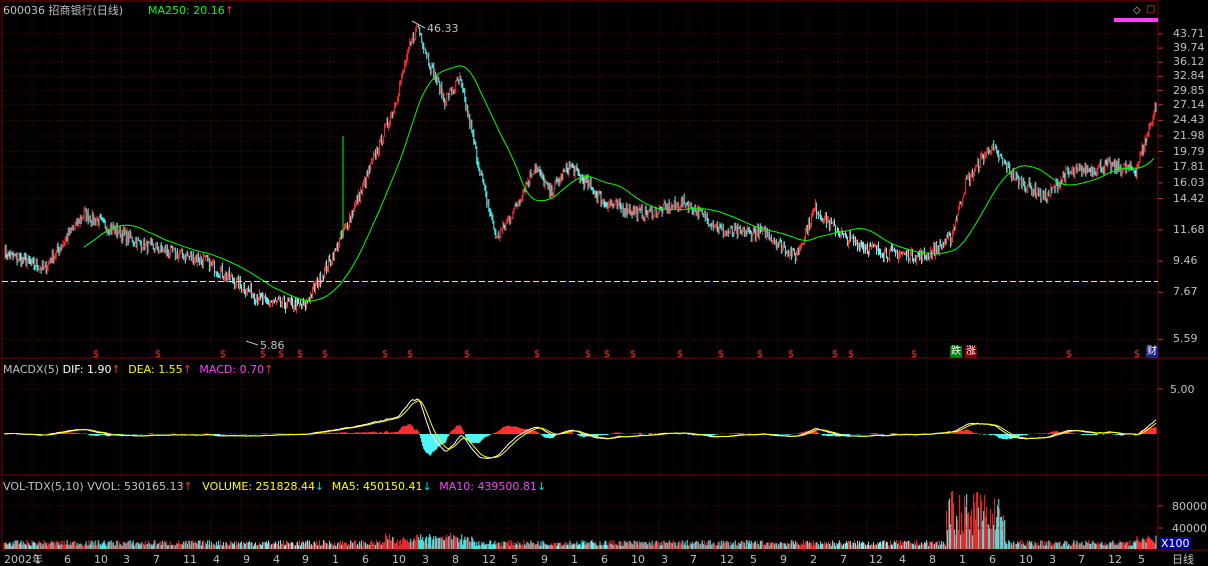  What do you see at coordinates (141, 369) in the screenshot?
I see `dea-label: DEA:` at bounding box center [141, 369].